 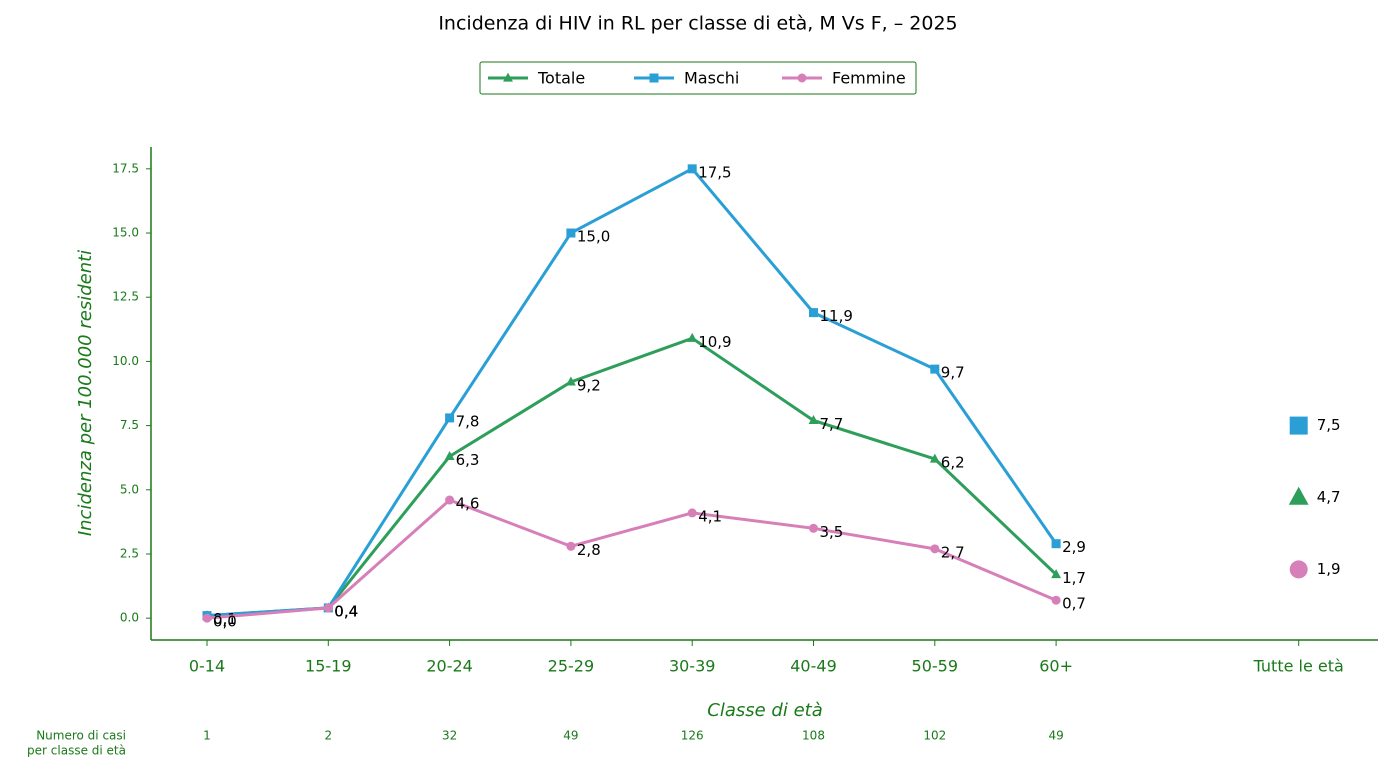 What do you see at coordinates (1329, 497) in the screenshot?
I see `value-label: 4,7` at bounding box center [1329, 497].